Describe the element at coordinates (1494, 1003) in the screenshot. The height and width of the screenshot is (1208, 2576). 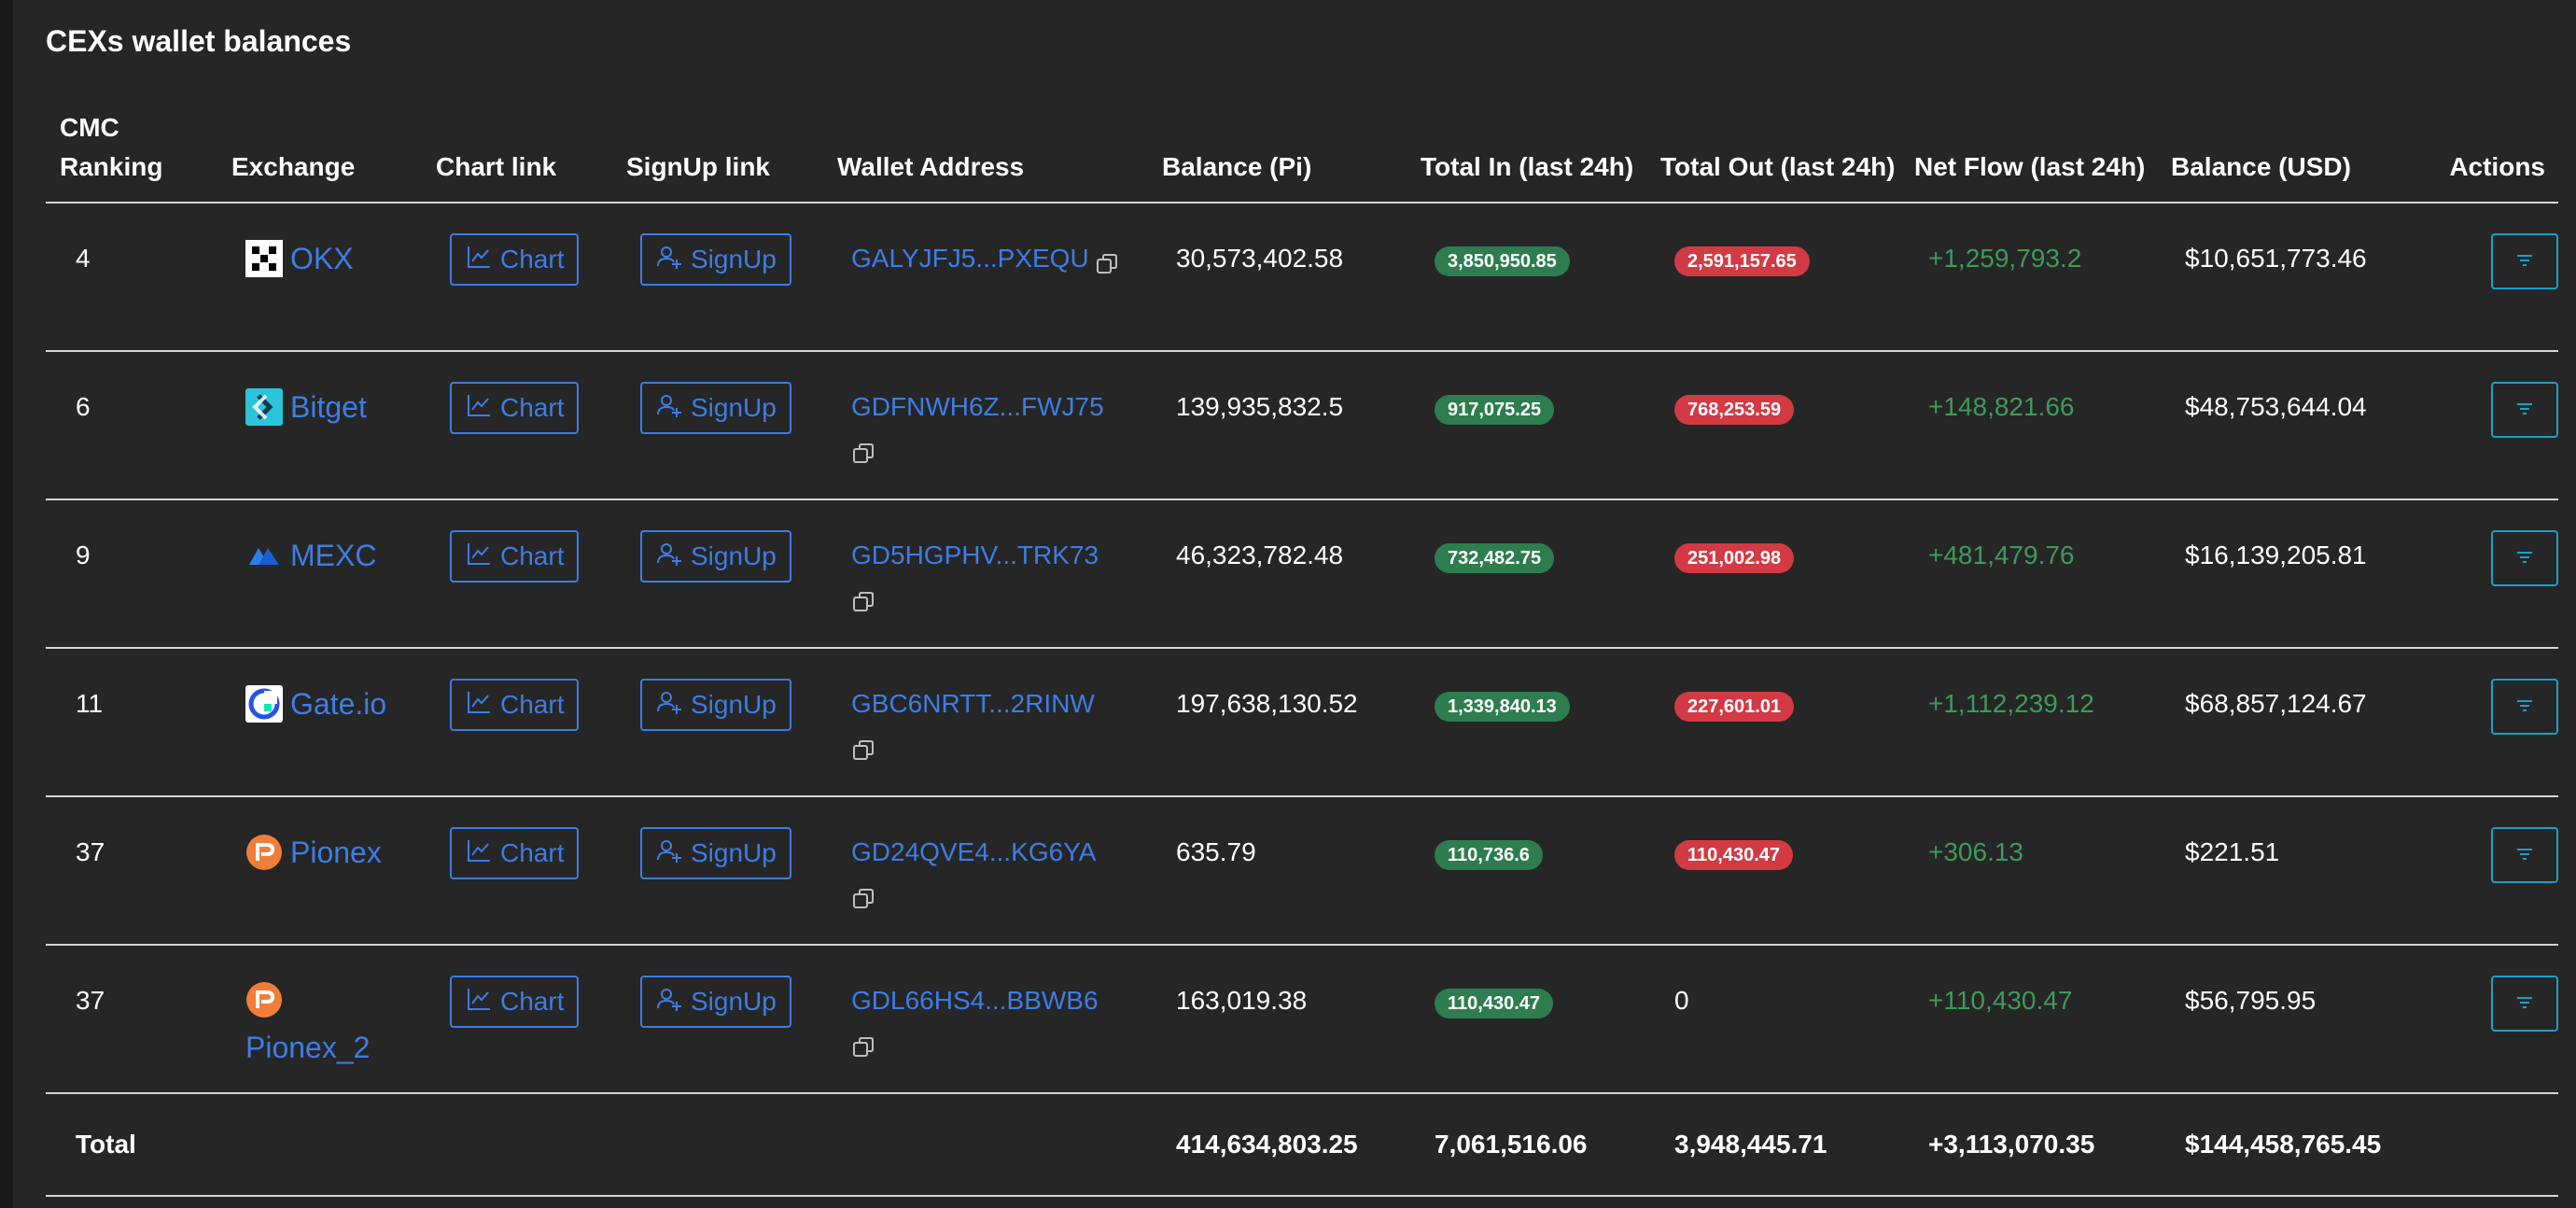
I see `total-in-badge: 110,430.47` at that location.